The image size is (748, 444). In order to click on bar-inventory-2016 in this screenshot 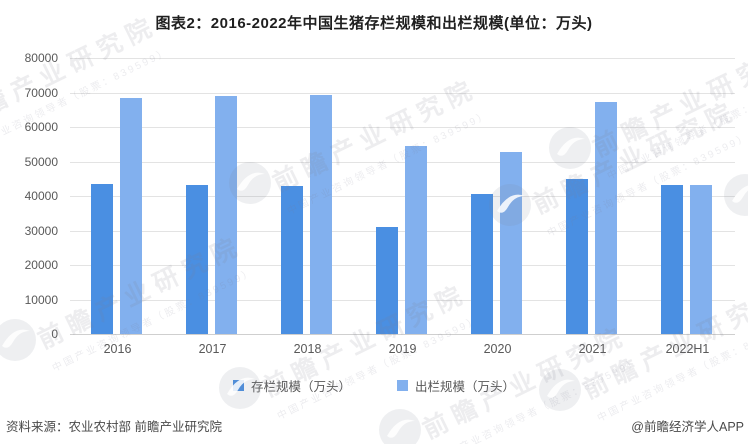, I will do `click(102, 258)`.